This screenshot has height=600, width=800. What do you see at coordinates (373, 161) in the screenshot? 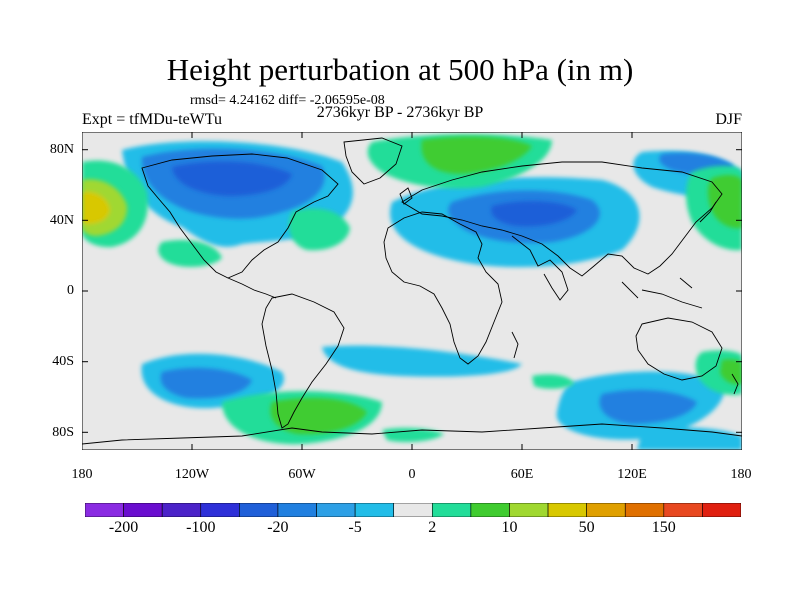
I see `coast-greenland` at bounding box center [373, 161].